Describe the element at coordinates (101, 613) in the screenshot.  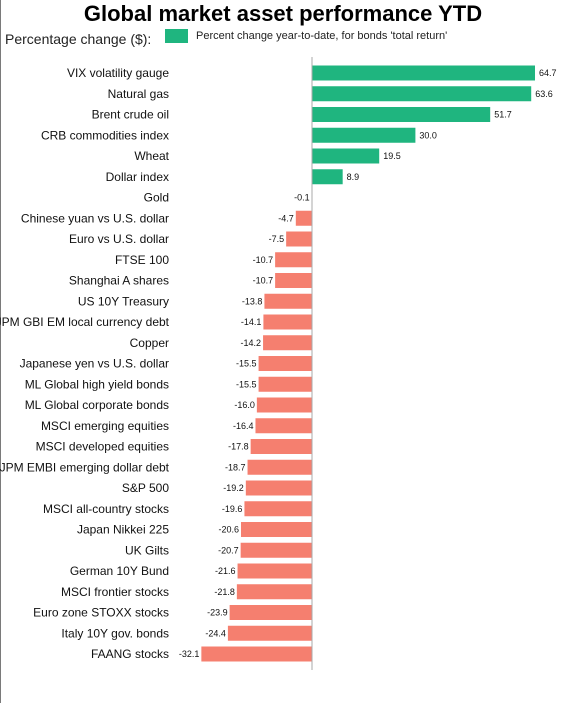
I see `category-label-euro-zone-stoxx-stocks: Euro zone STOXX stocks` at that location.